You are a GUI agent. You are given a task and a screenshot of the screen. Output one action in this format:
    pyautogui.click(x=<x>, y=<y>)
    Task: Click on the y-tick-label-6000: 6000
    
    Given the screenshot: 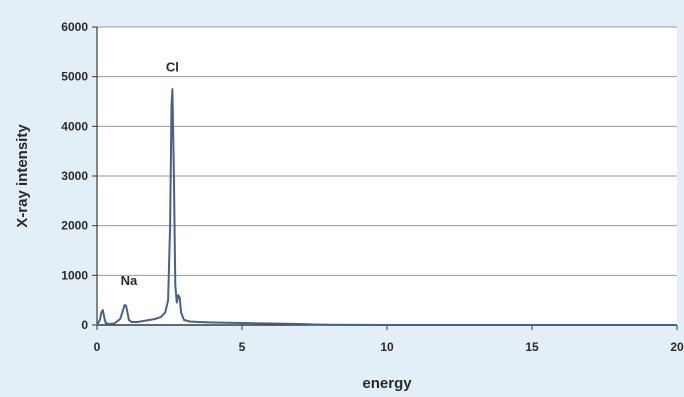 What is the action you would take?
    pyautogui.click(x=74, y=27)
    